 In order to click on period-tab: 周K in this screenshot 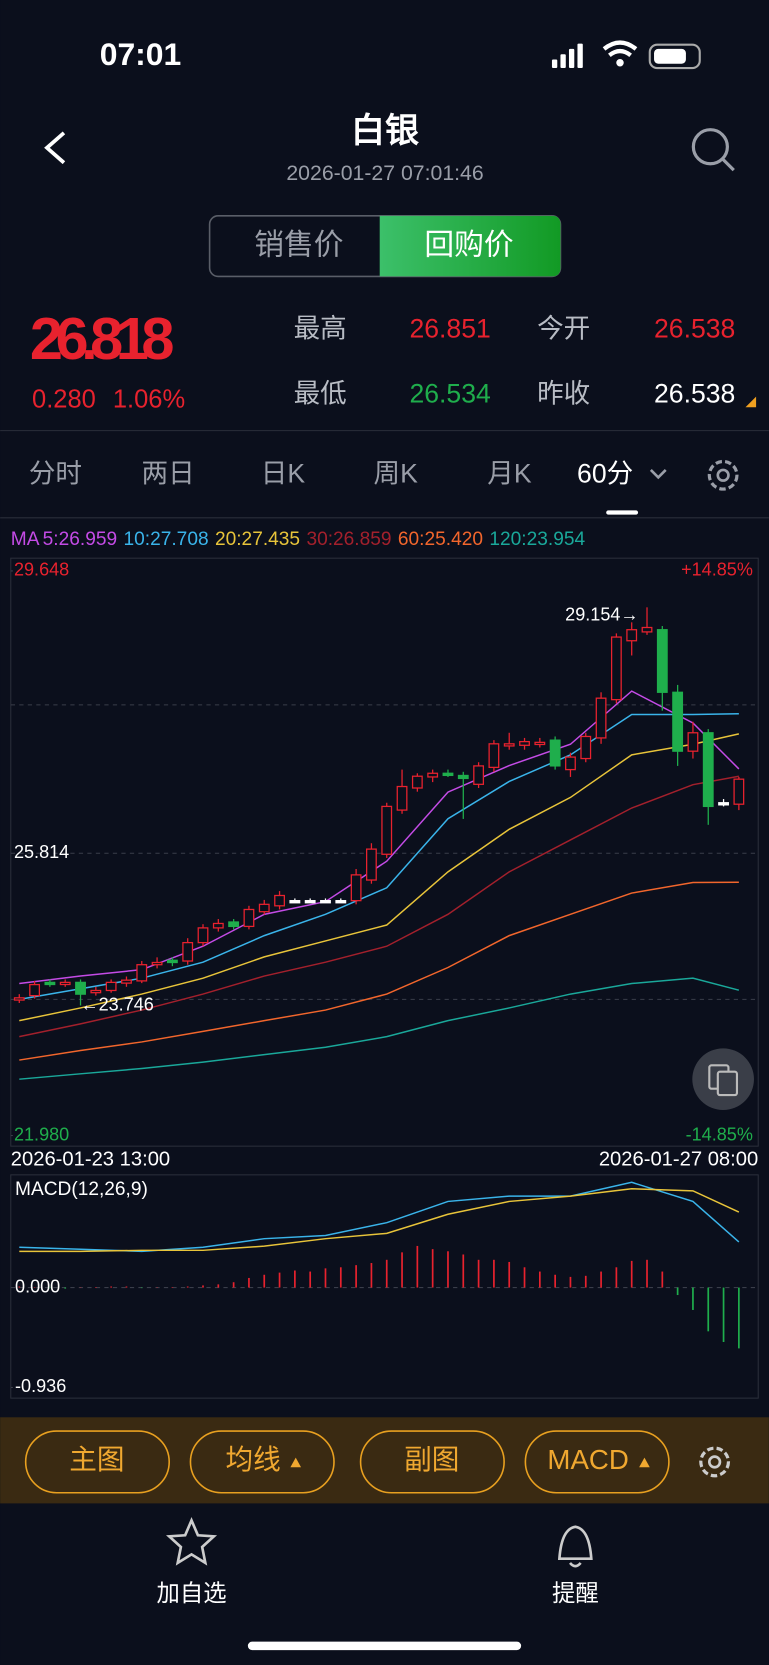, I will do `click(396, 473)`.